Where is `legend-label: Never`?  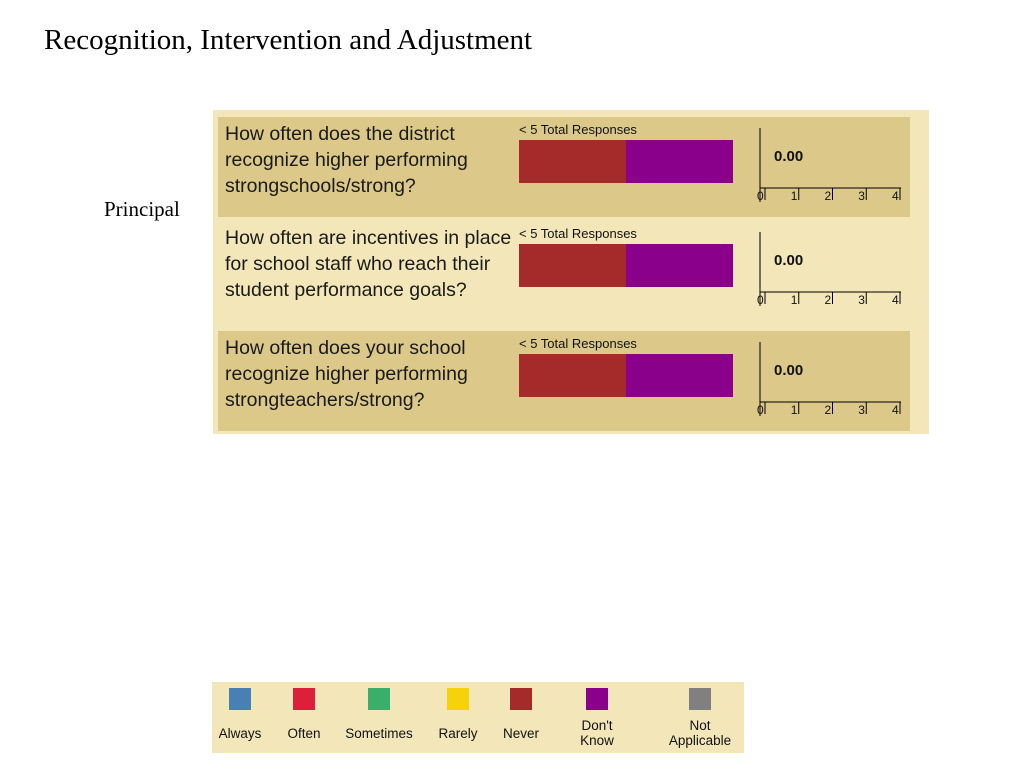
legend-label: Never is located at coordinates (520, 733).